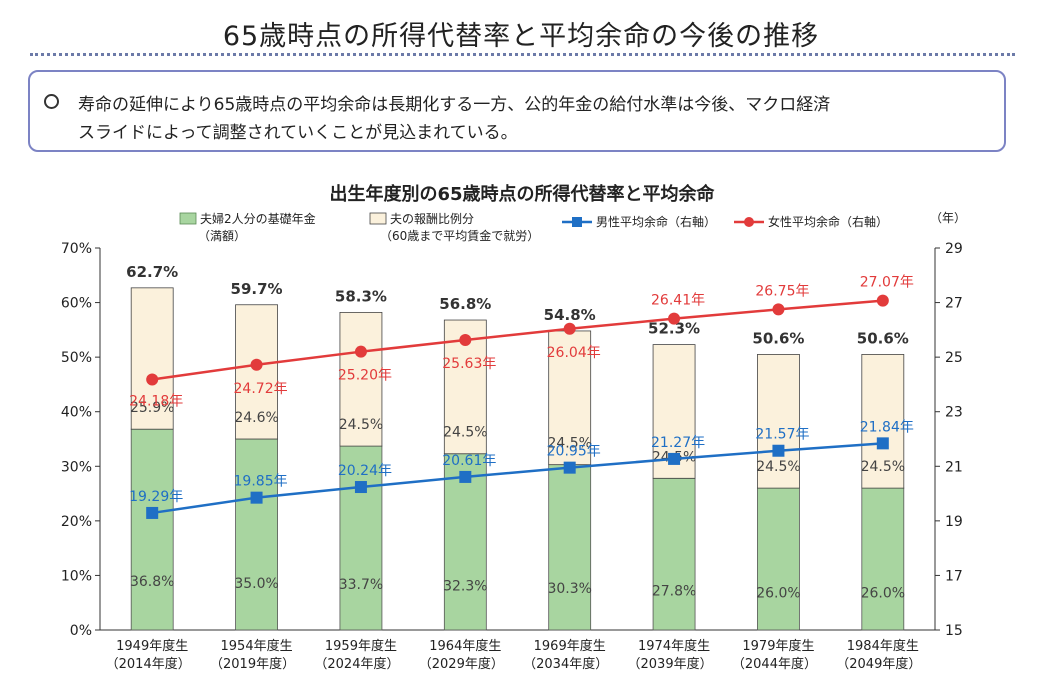 The image size is (1042, 693). Describe the element at coordinates (81, 631) in the screenshot. I see `left-axis-tick-label: 0%` at that location.